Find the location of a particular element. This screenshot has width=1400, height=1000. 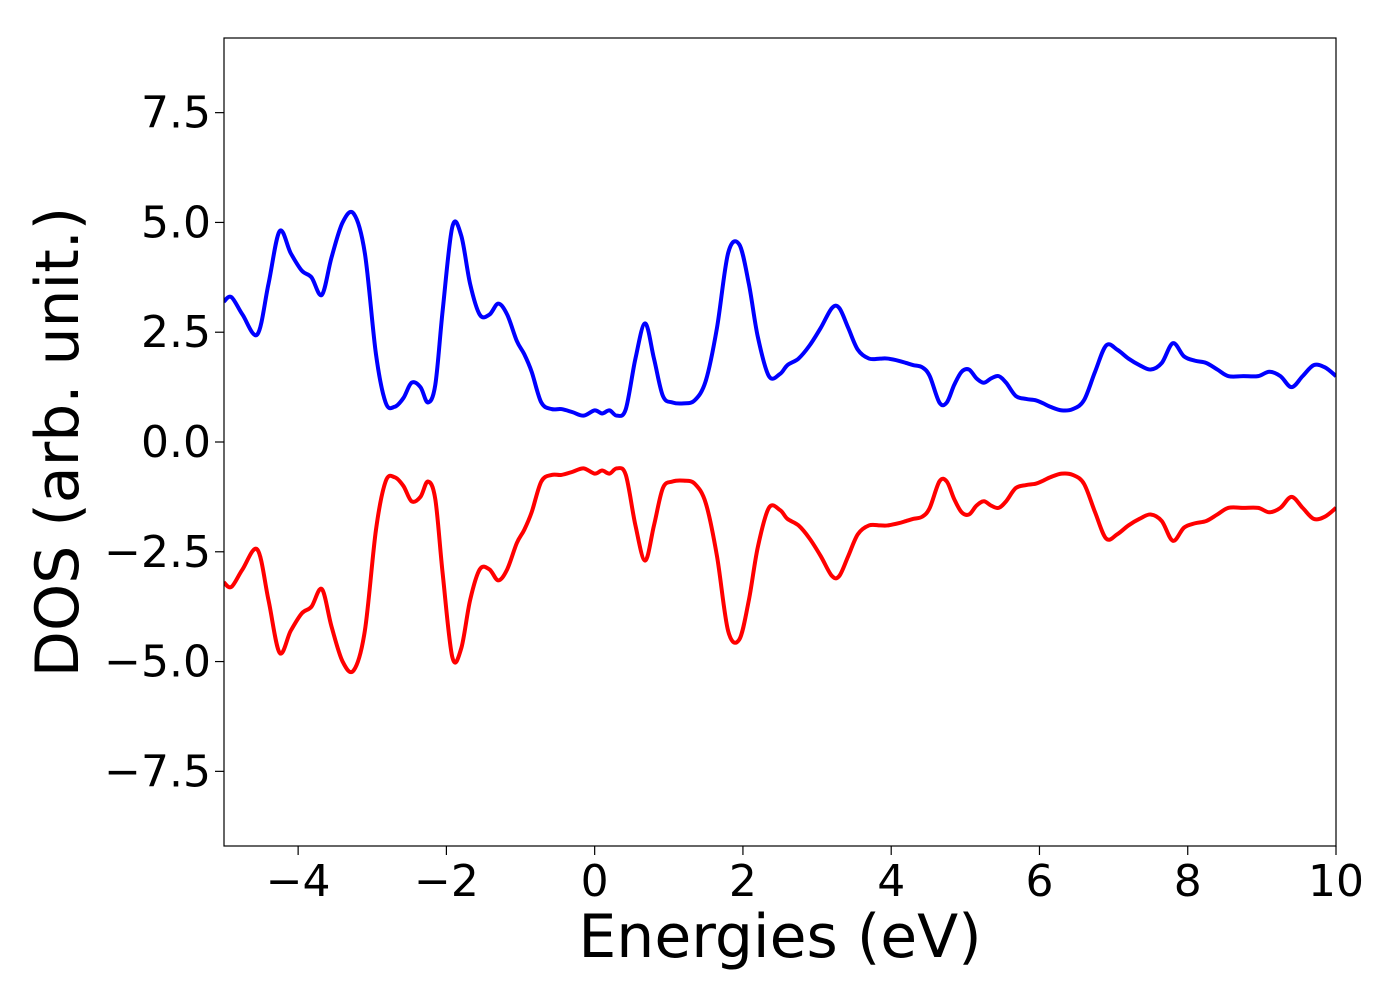

y-tick-label: −5.0 is located at coordinates (157, 662).